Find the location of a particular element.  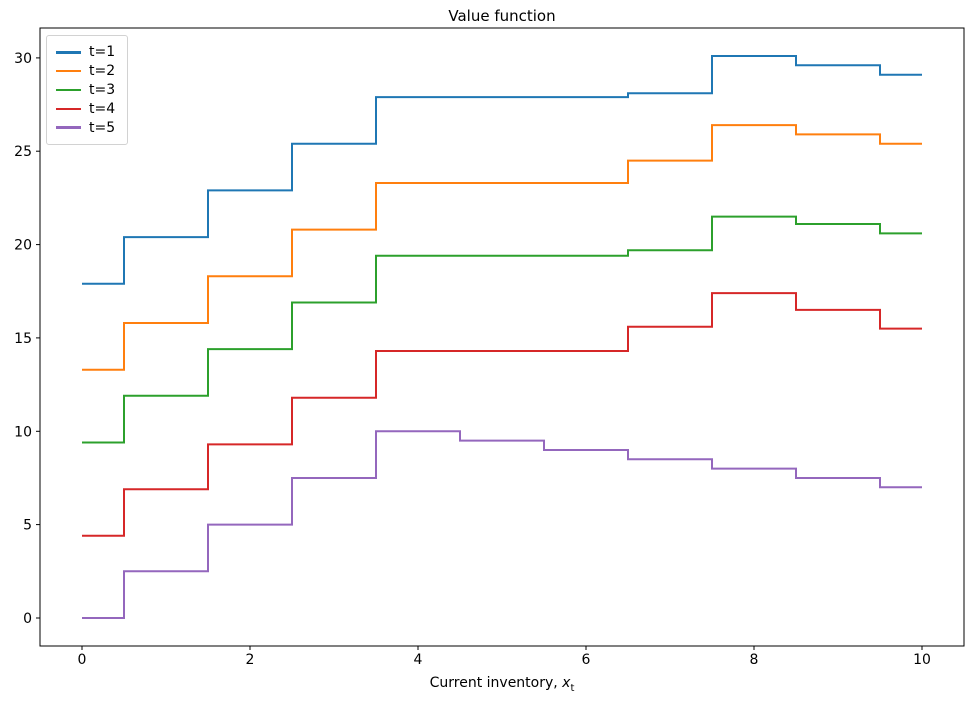

x-axis-label-text: Current inventory, is located at coordinates (496, 683).